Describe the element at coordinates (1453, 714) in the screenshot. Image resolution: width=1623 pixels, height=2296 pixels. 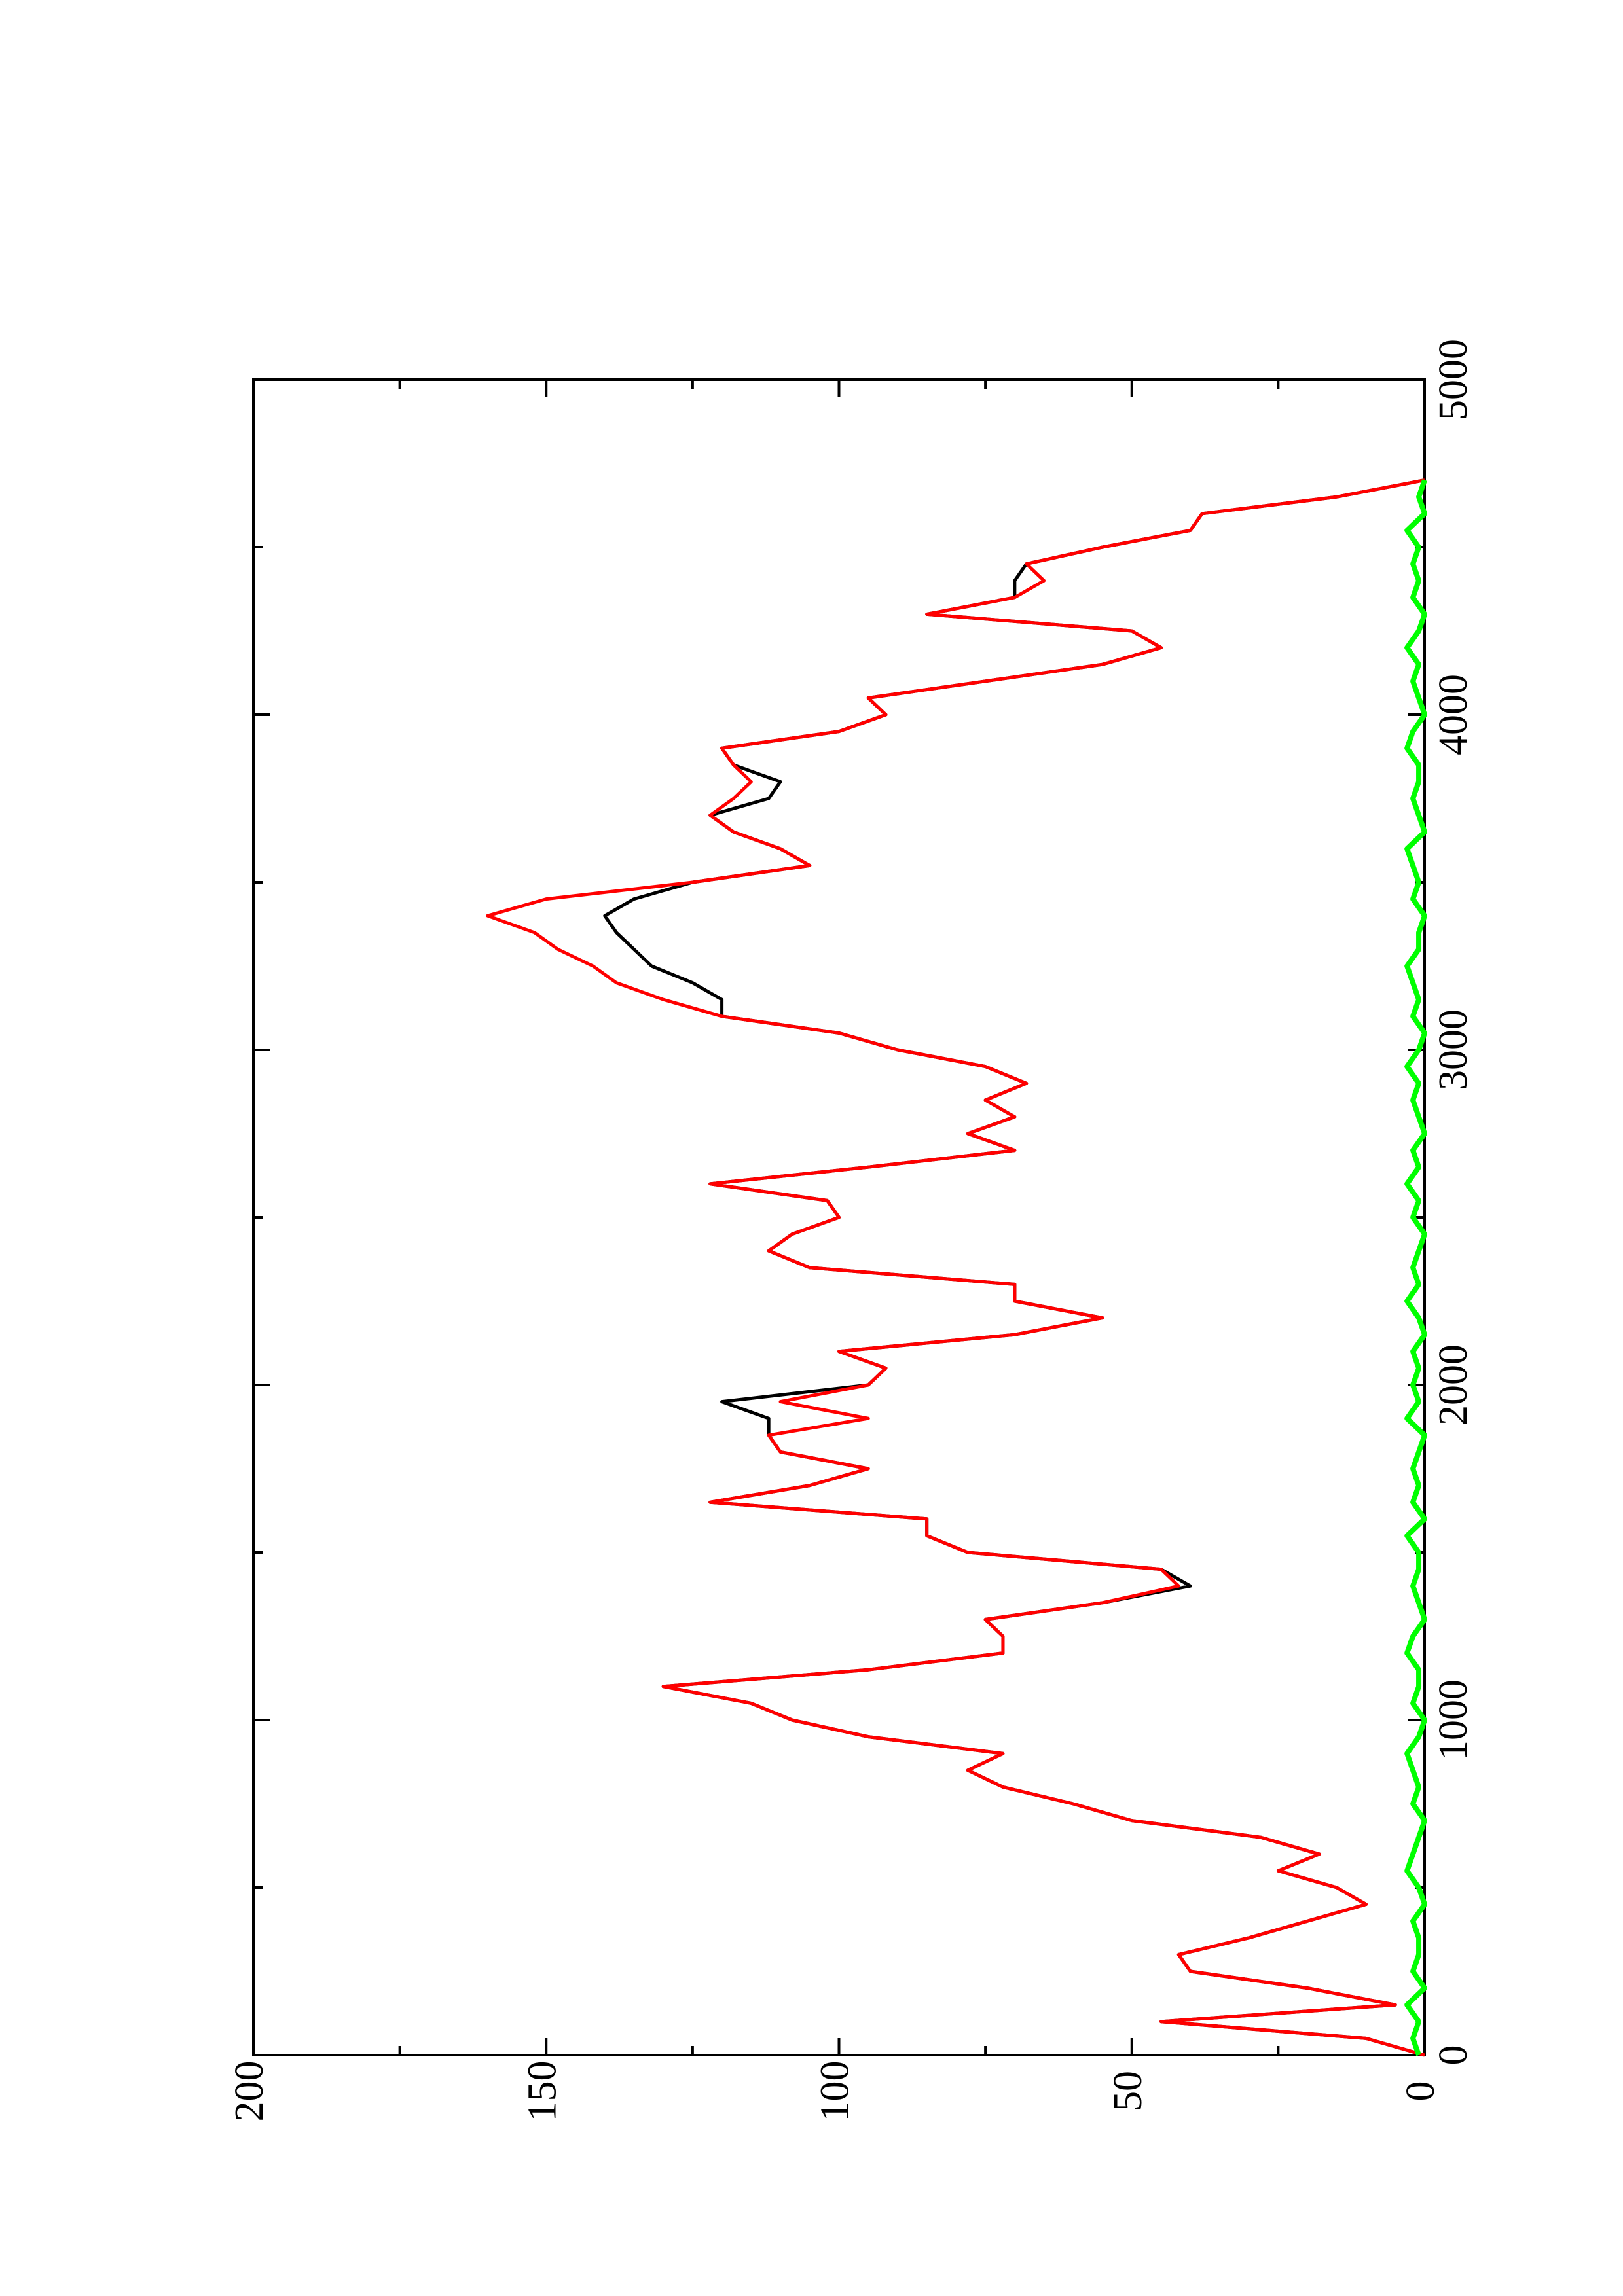
I see `x-tick-label: 4000` at that location.